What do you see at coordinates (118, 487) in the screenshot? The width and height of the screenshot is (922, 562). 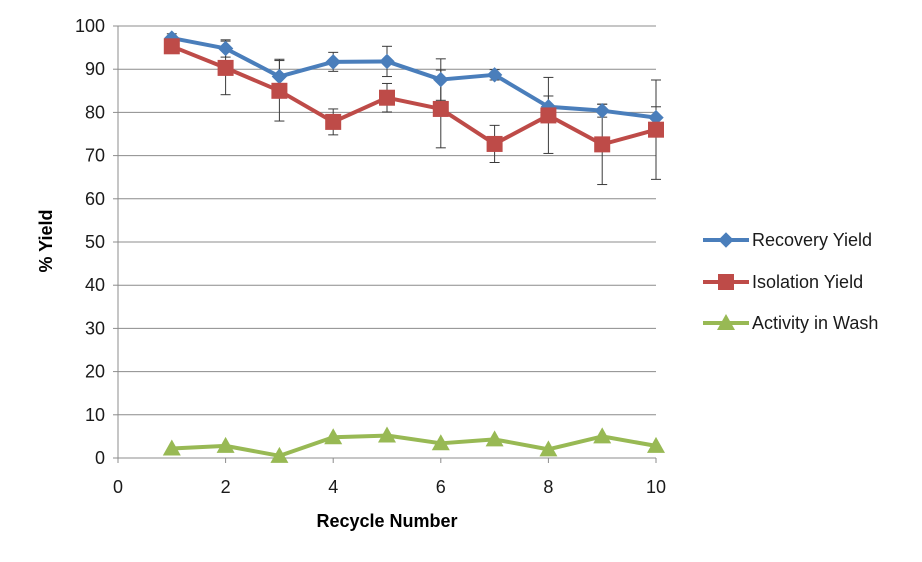 I see `x-tick-label: 0` at bounding box center [118, 487].